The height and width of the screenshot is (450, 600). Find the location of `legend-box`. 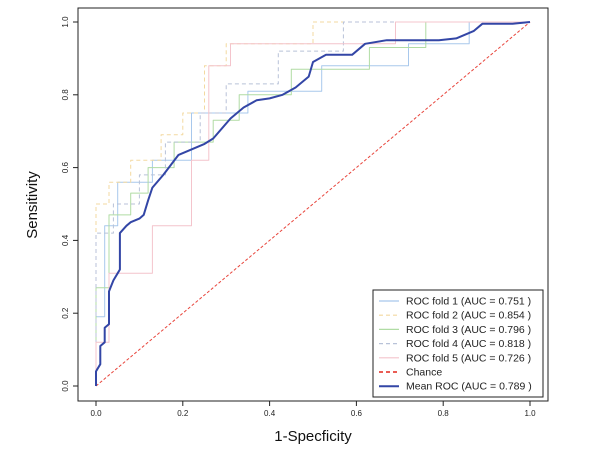

legend-box is located at coordinates (458, 343).